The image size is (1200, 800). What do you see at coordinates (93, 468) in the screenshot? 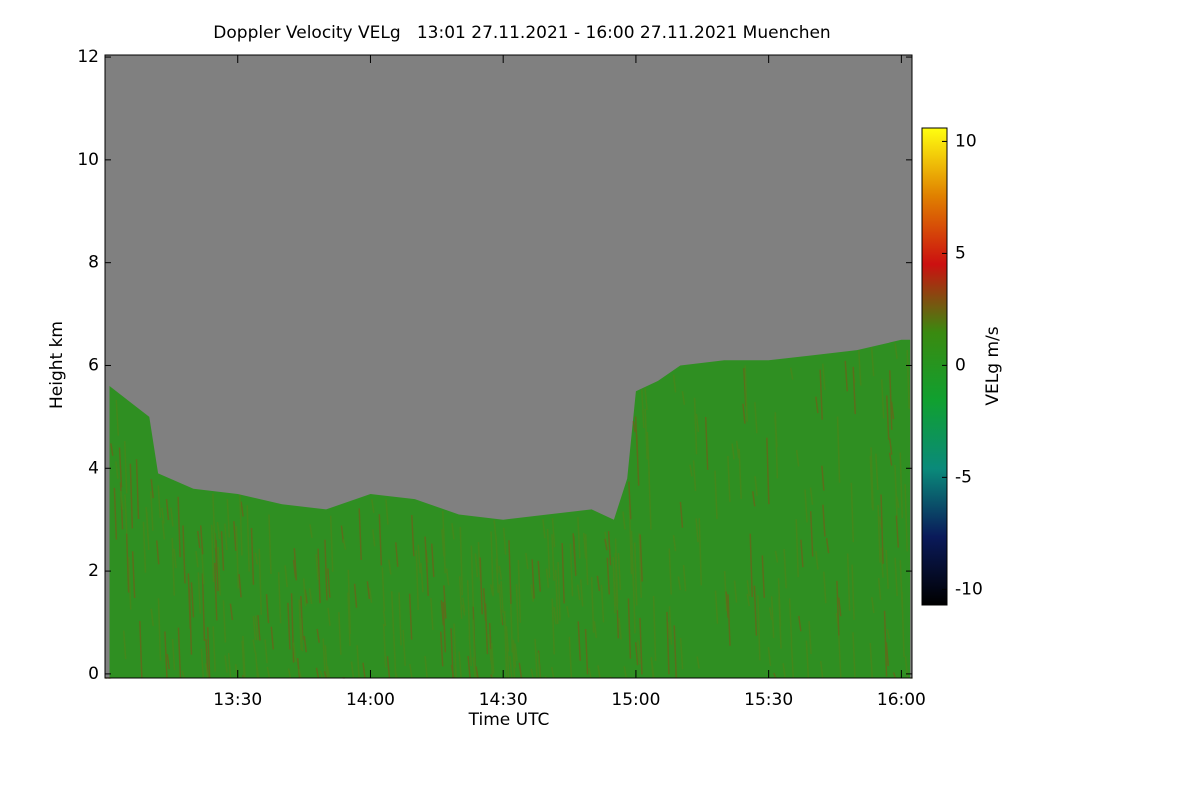
I see `y-tick-label: 4` at bounding box center [93, 468].